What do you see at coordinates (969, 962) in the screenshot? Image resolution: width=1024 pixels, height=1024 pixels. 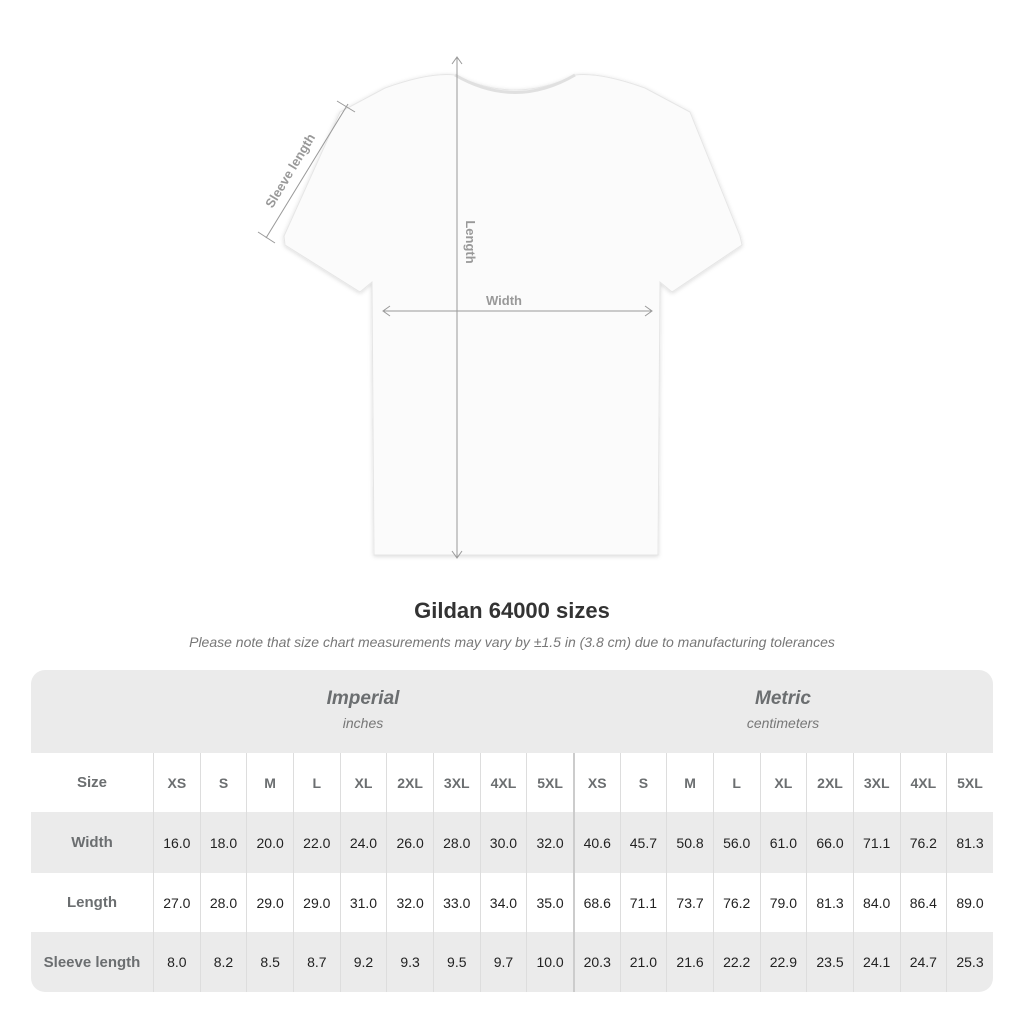 I see `table-cell: 25.3` at bounding box center [969, 962].